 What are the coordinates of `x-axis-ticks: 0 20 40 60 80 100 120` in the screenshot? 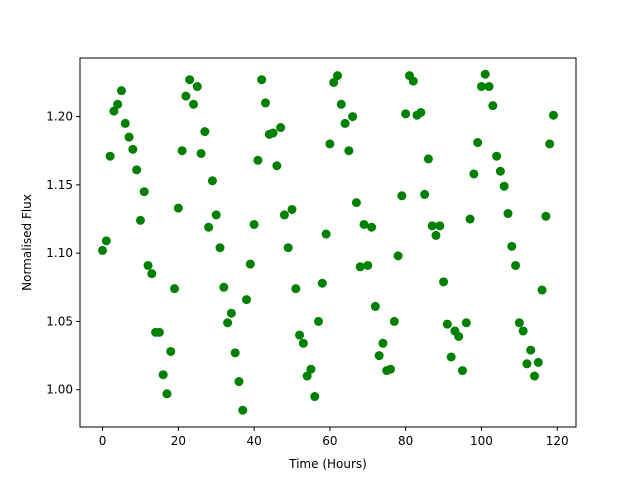 It's located at (334, 437).